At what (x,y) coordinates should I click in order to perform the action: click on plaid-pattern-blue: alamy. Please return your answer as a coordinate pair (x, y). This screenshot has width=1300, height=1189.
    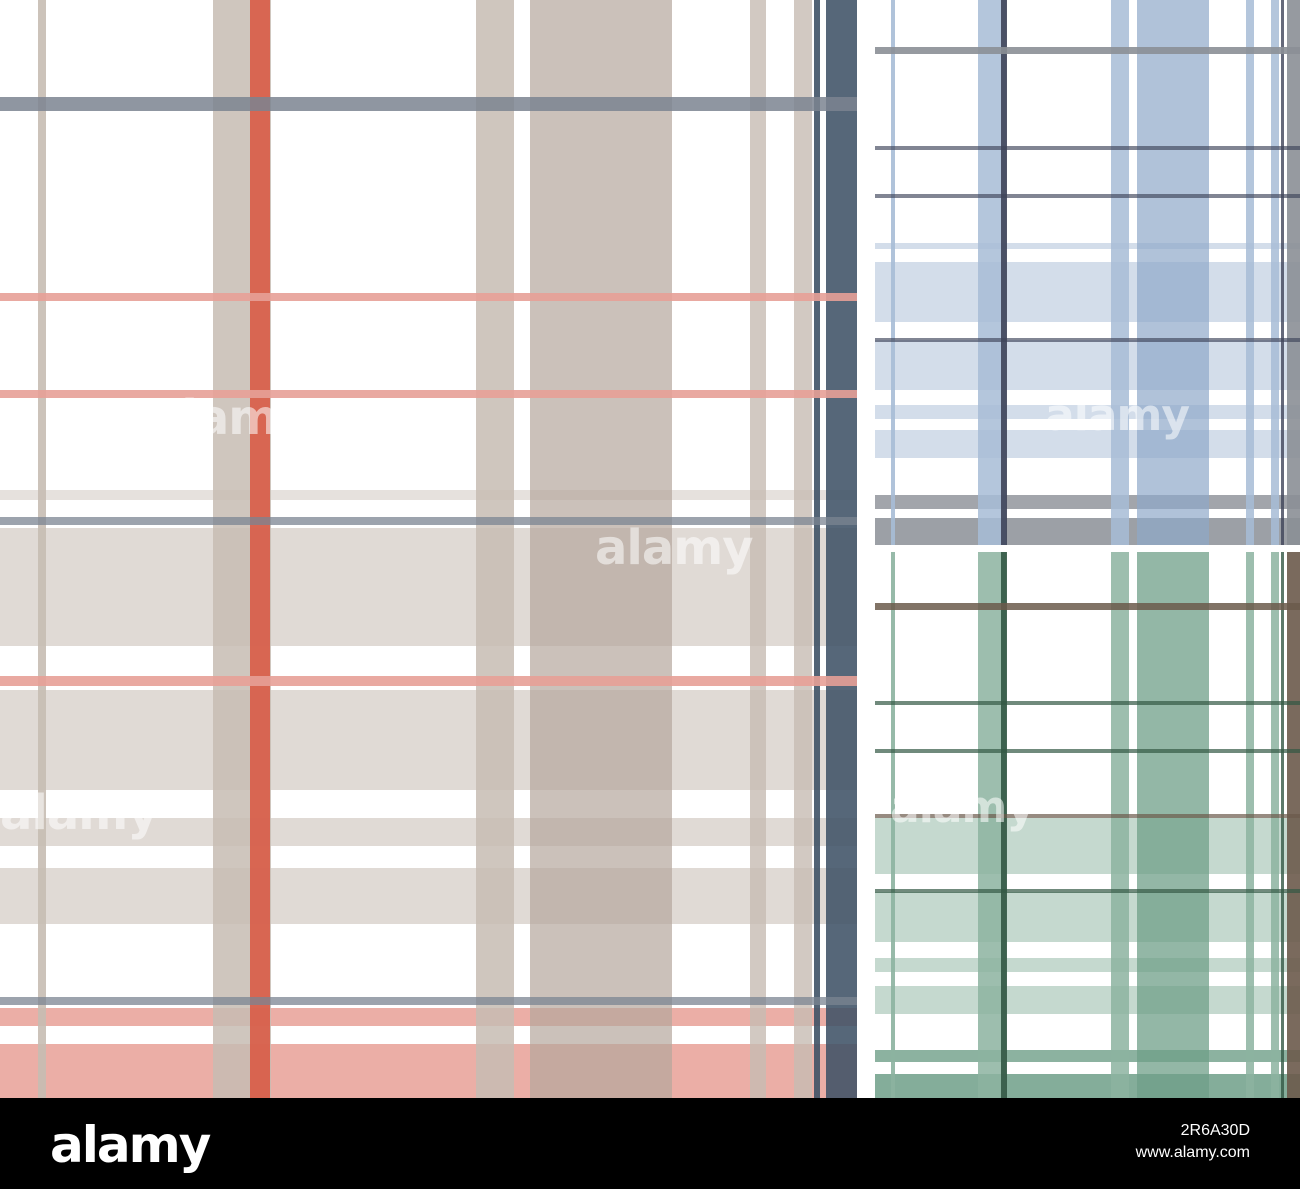
    Looking at the image, I should click on (1087, 272).